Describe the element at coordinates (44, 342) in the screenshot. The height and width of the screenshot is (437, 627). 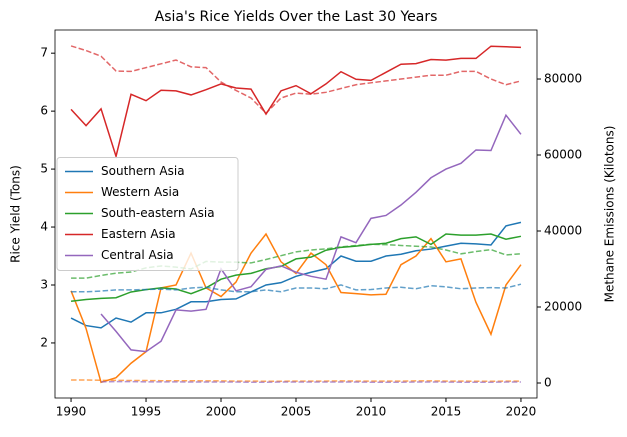
I see `y-tick-label: 2` at that location.